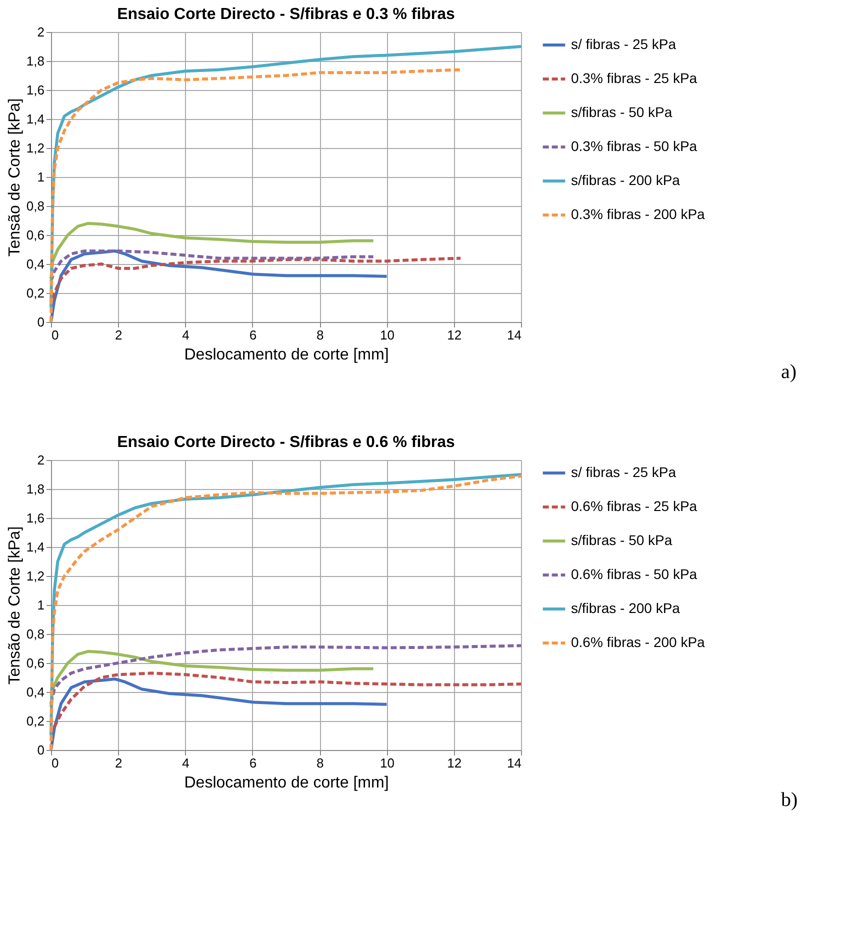  What do you see at coordinates (286, 442) in the screenshot?
I see `chart-title: Ensaio Corte Directo - S/fibras e 0.6 % fibras` at bounding box center [286, 442].